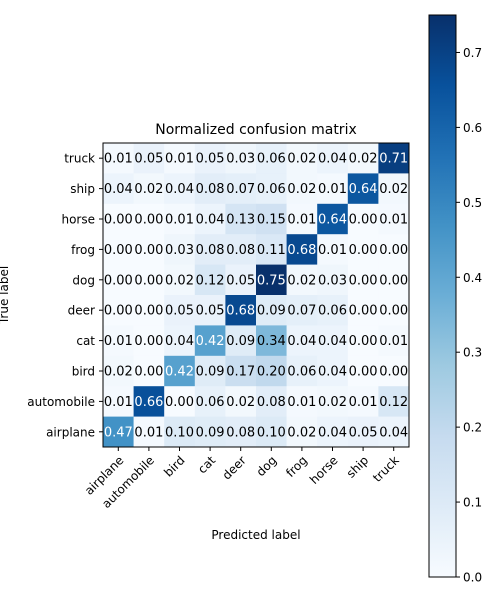 This screenshot has width=500, height=600. What do you see at coordinates (469, 315) in the screenshot?
I see `colorbar-ticks: 0.0 0.1 0.2 0.3 0.4 0.5 0.6 0.7` at bounding box center [469, 315].